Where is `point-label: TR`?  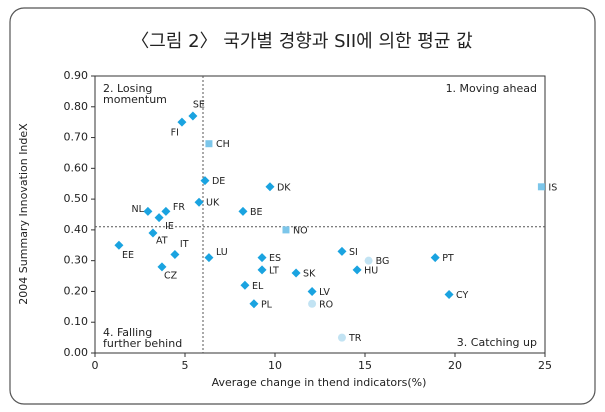 point-label: TR is located at coordinates (355, 338).